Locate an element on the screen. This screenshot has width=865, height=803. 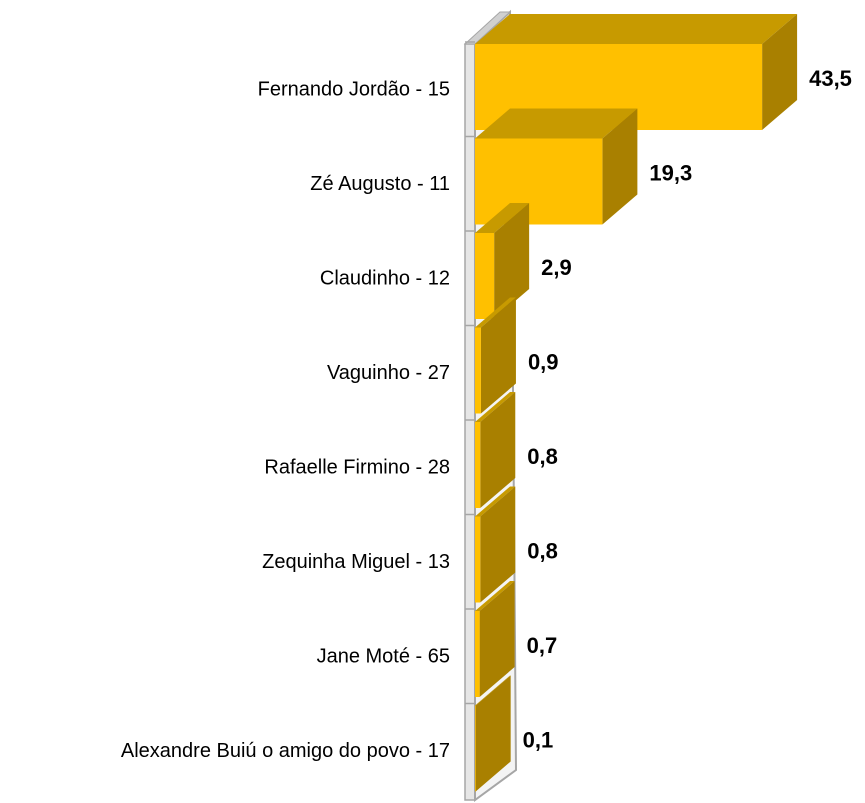
category-label: Rafaelle Firmino - 28 is located at coordinates (357, 467).